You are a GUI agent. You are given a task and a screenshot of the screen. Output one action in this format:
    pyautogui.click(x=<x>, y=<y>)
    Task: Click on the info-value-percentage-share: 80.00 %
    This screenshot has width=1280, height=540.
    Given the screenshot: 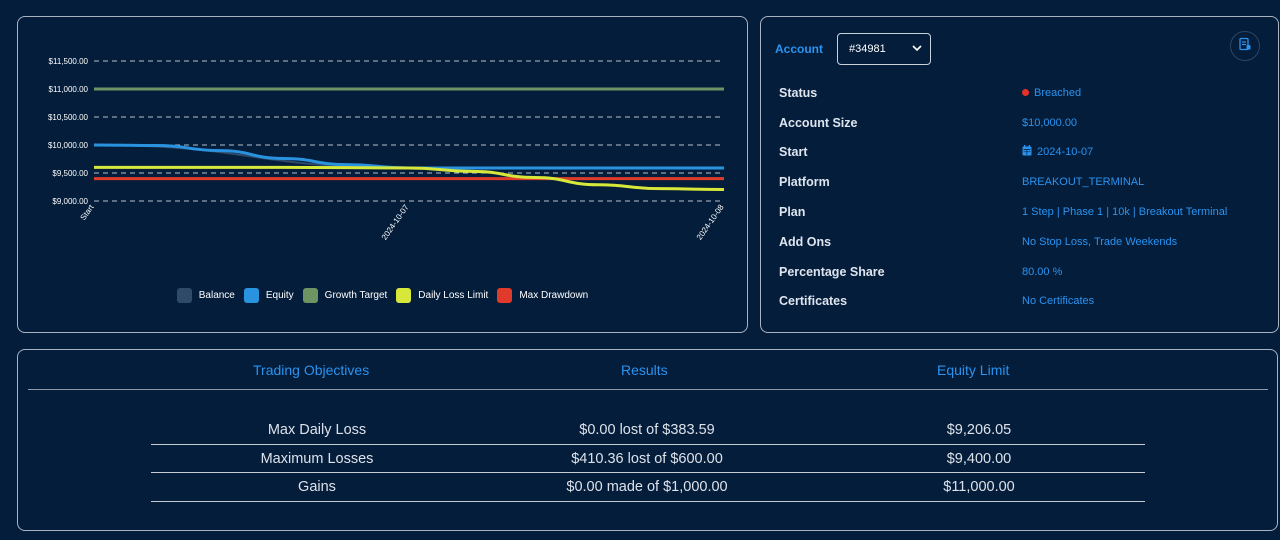 What is the action you would take?
    pyautogui.click(x=1042, y=271)
    